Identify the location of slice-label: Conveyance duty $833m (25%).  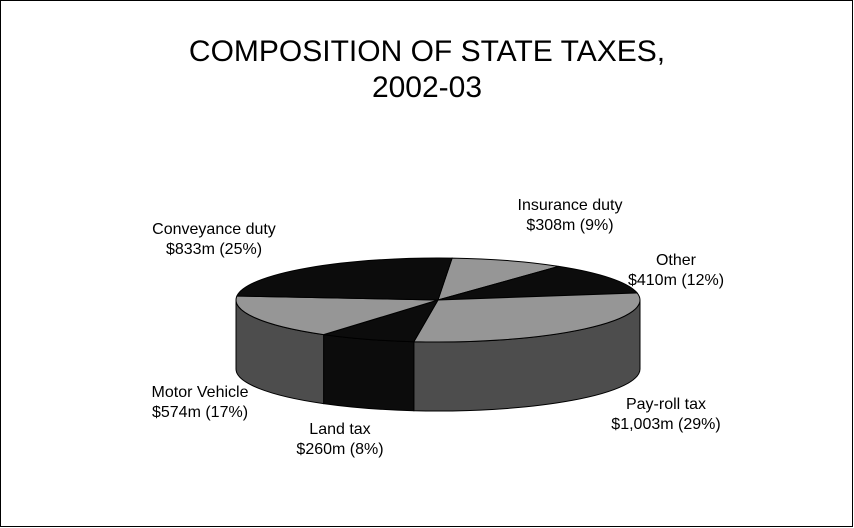
(214, 239).